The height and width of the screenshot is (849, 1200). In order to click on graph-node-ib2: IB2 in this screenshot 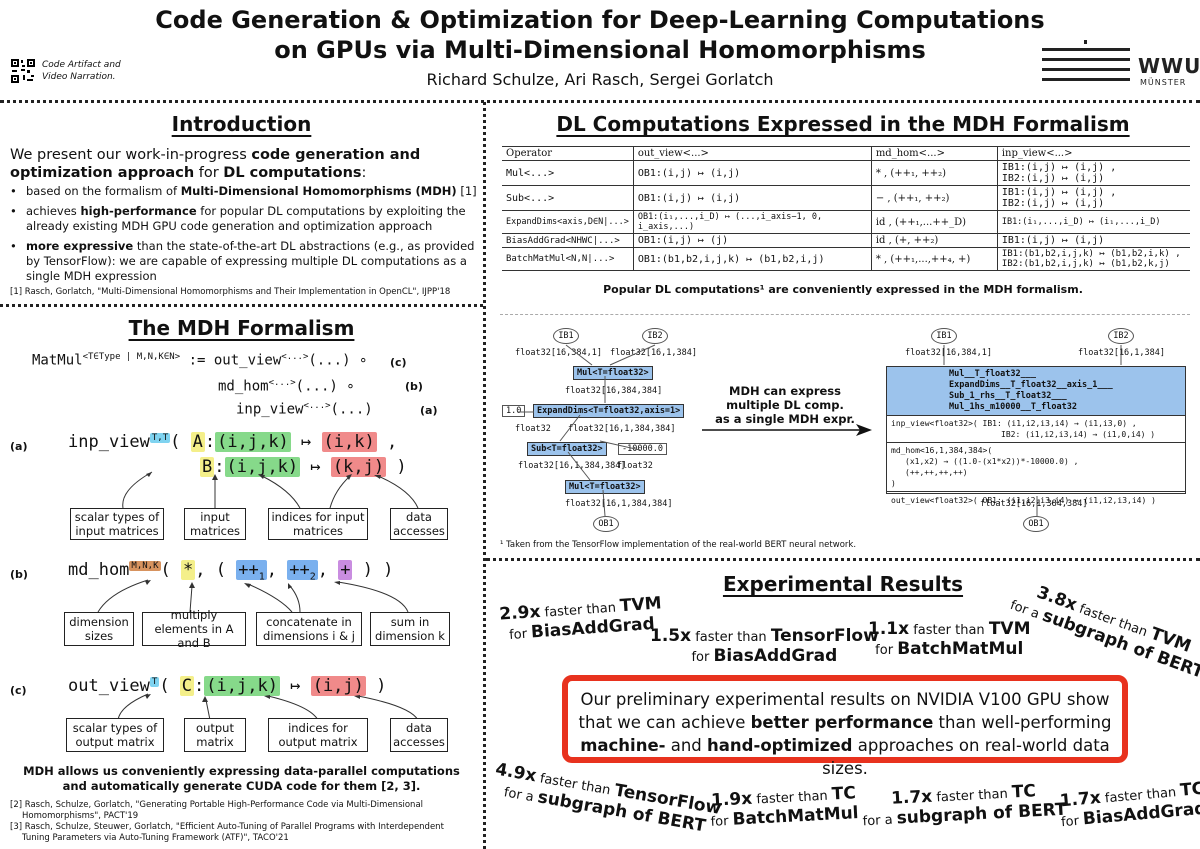, I will do `click(655, 336)`.